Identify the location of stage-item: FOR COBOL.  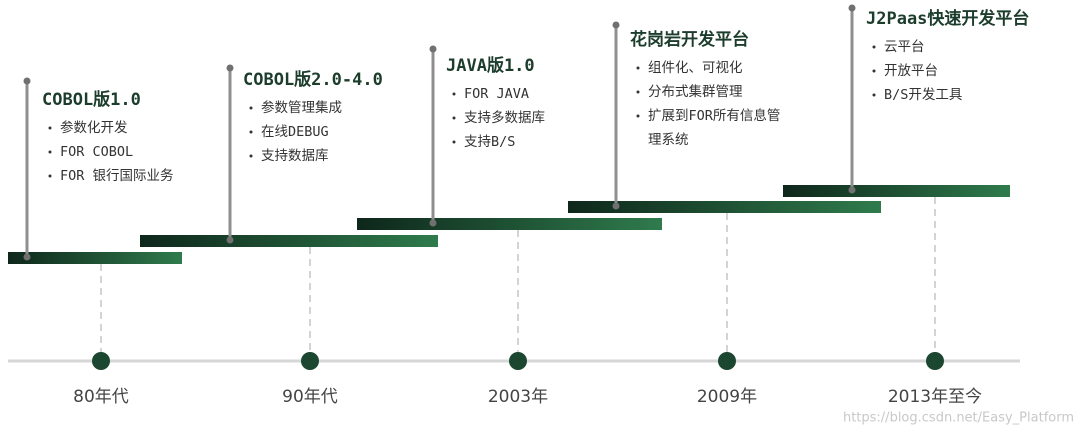
(96, 152).